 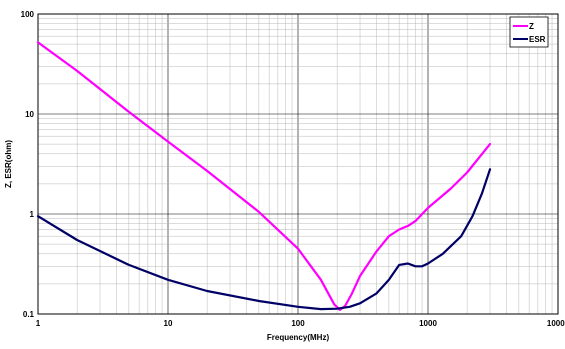 What do you see at coordinates (8, 164) in the screenshot?
I see `y-axis-title: Z, ESR(ohm)` at bounding box center [8, 164].